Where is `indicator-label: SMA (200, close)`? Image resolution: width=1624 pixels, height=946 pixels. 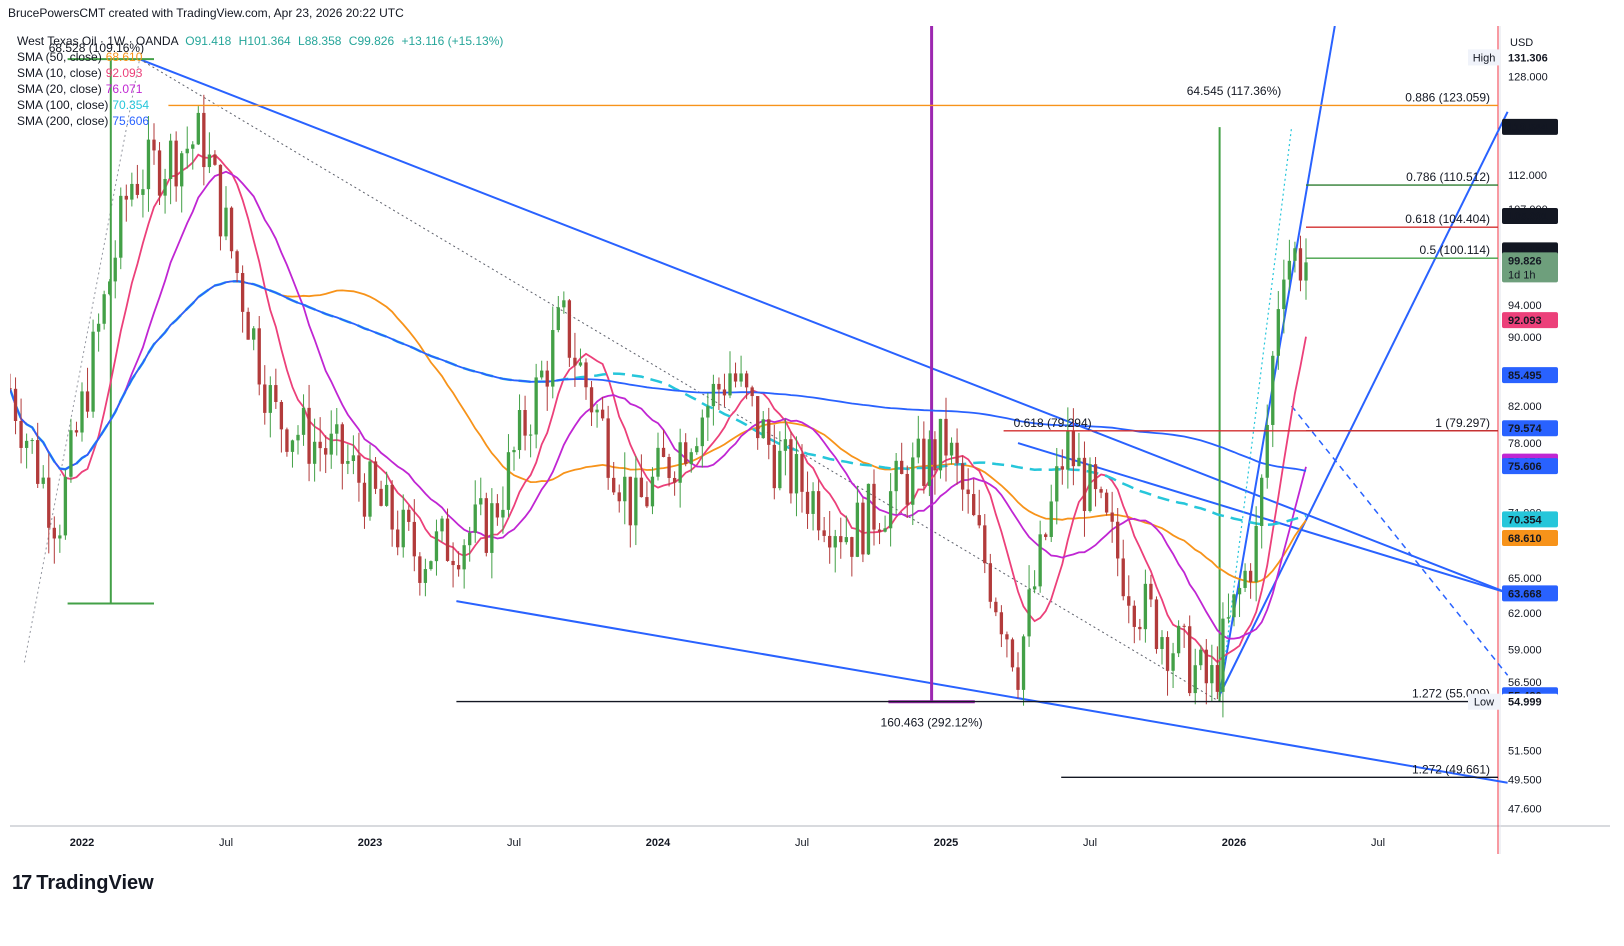 indicator-label: SMA (200, close) is located at coordinates (63, 121).